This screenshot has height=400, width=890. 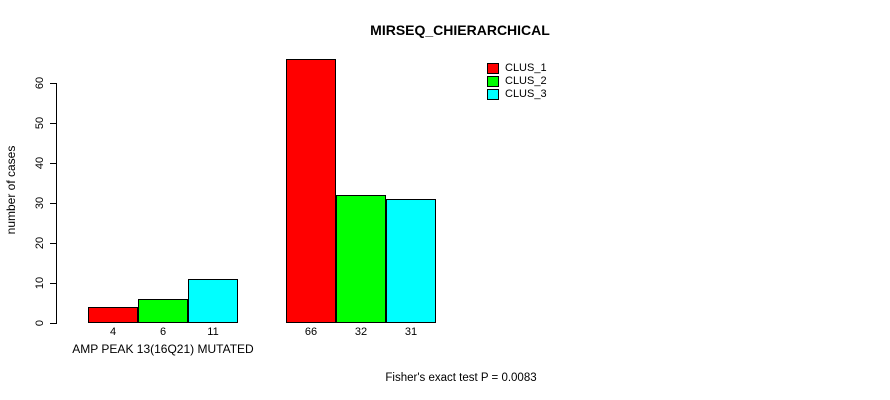 What do you see at coordinates (40, 243) in the screenshot?
I see `y-axis-tick-label: 20` at bounding box center [40, 243].